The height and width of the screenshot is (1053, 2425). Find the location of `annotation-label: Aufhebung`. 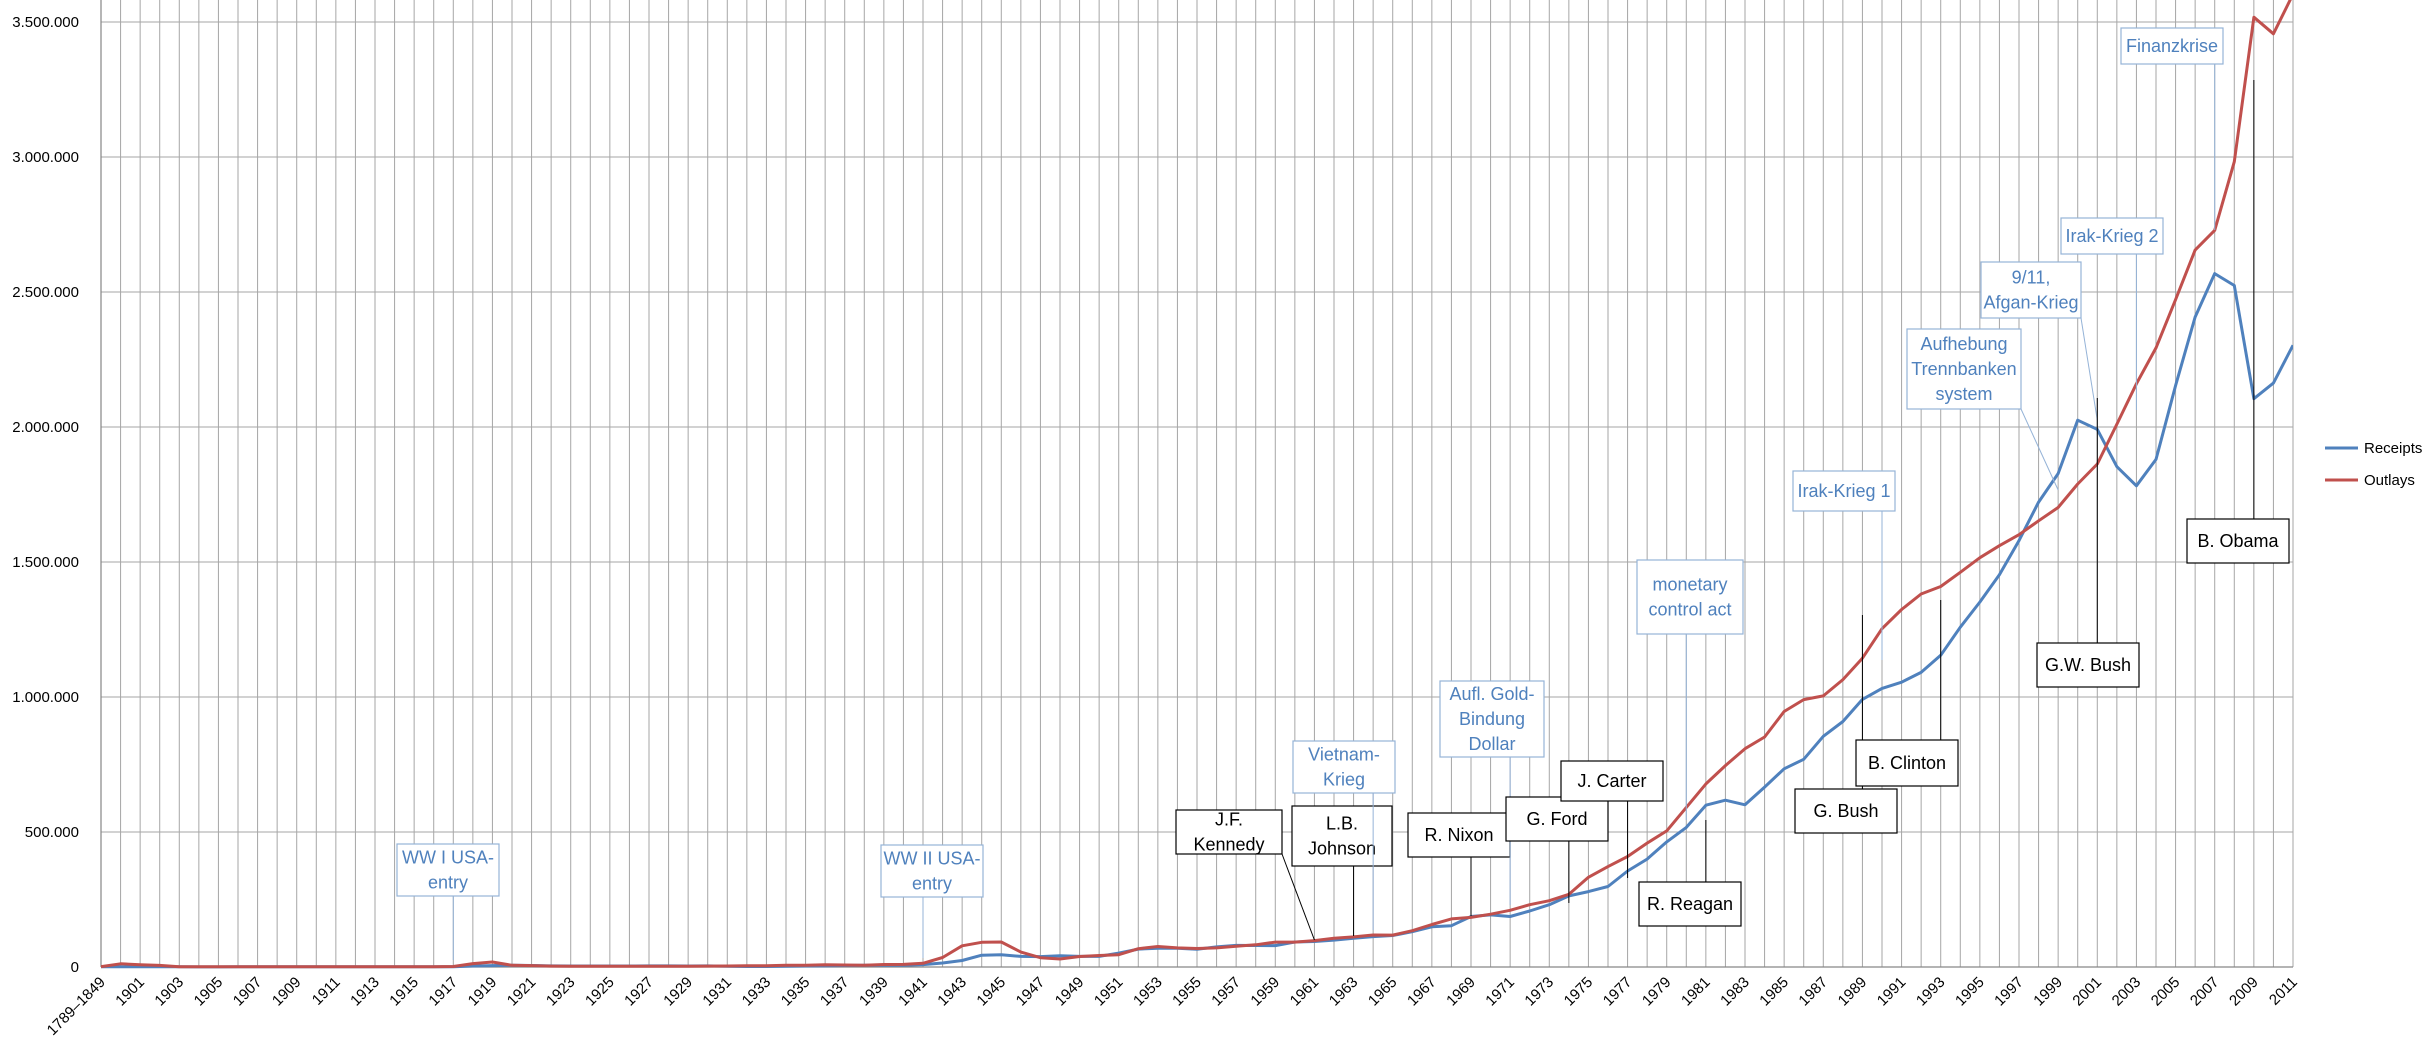

annotation-label: Aufhebung is located at coordinates (1963, 344).